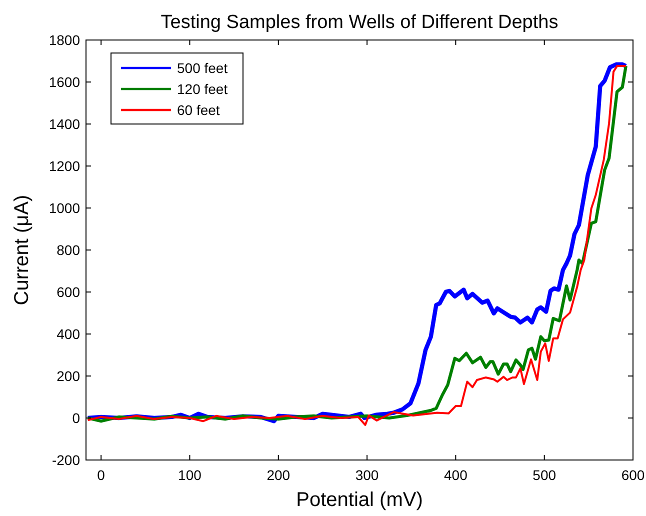  What do you see at coordinates (64, 40) in the screenshot?
I see `y-tick-label: 1800` at bounding box center [64, 40].